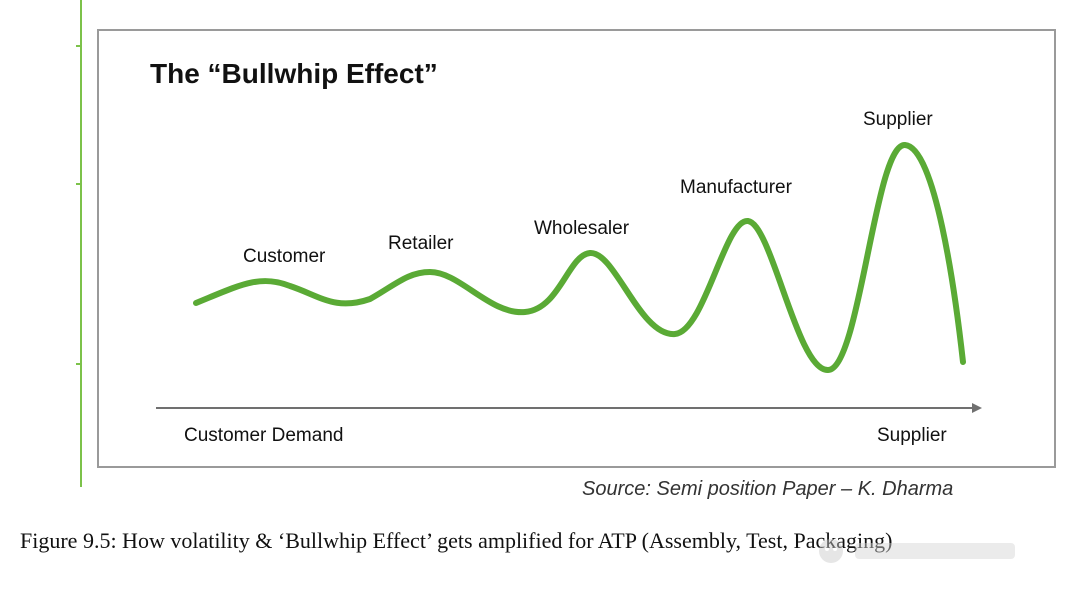 This screenshot has height=591, width=1080. Describe the element at coordinates (264, 435) in the screenshot. I see `axis-label-customer-demand: Customer Demand` at that location.